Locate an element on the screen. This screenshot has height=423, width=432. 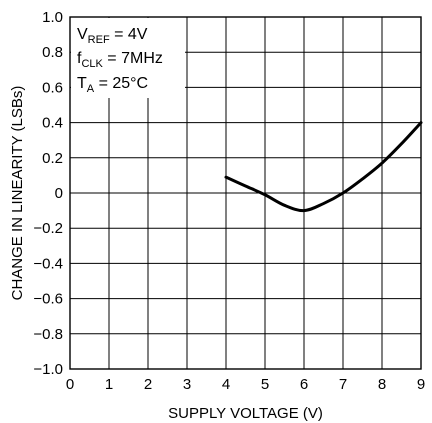
x-tick-label: 5 is located at coordinates (265, 384).